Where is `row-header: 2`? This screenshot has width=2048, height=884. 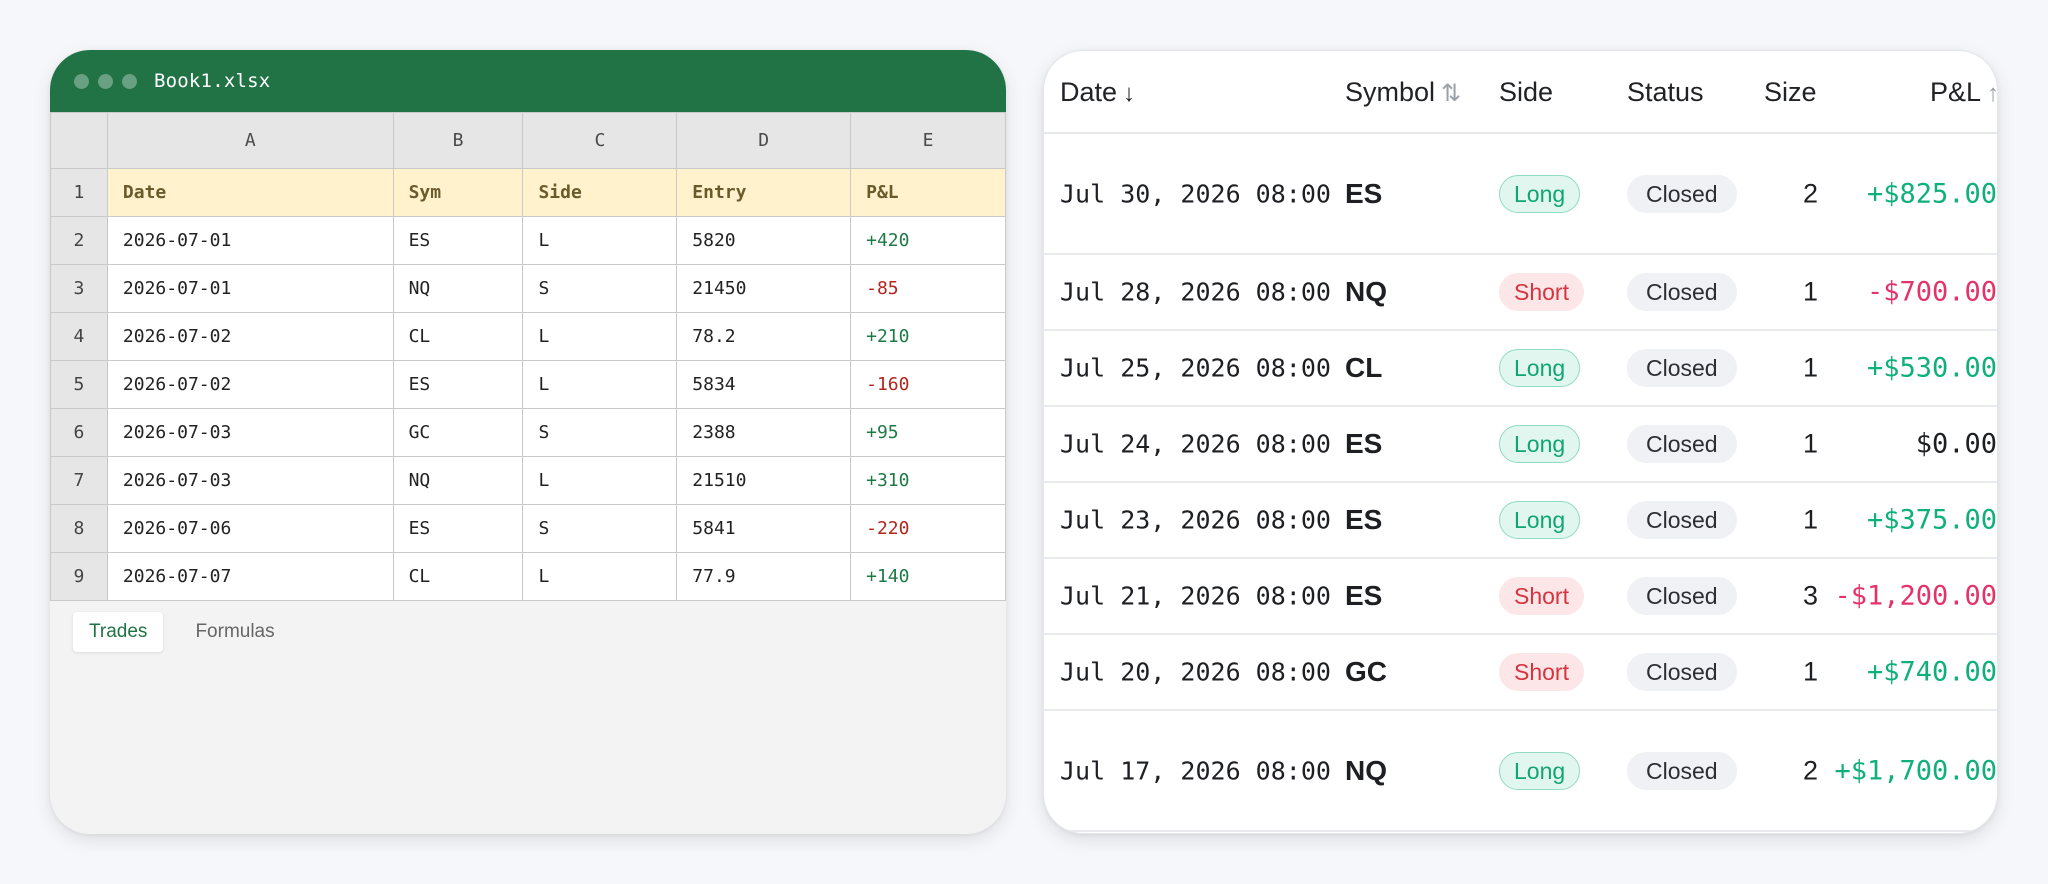 row-header: 2 is located at coordinates (79, 240).